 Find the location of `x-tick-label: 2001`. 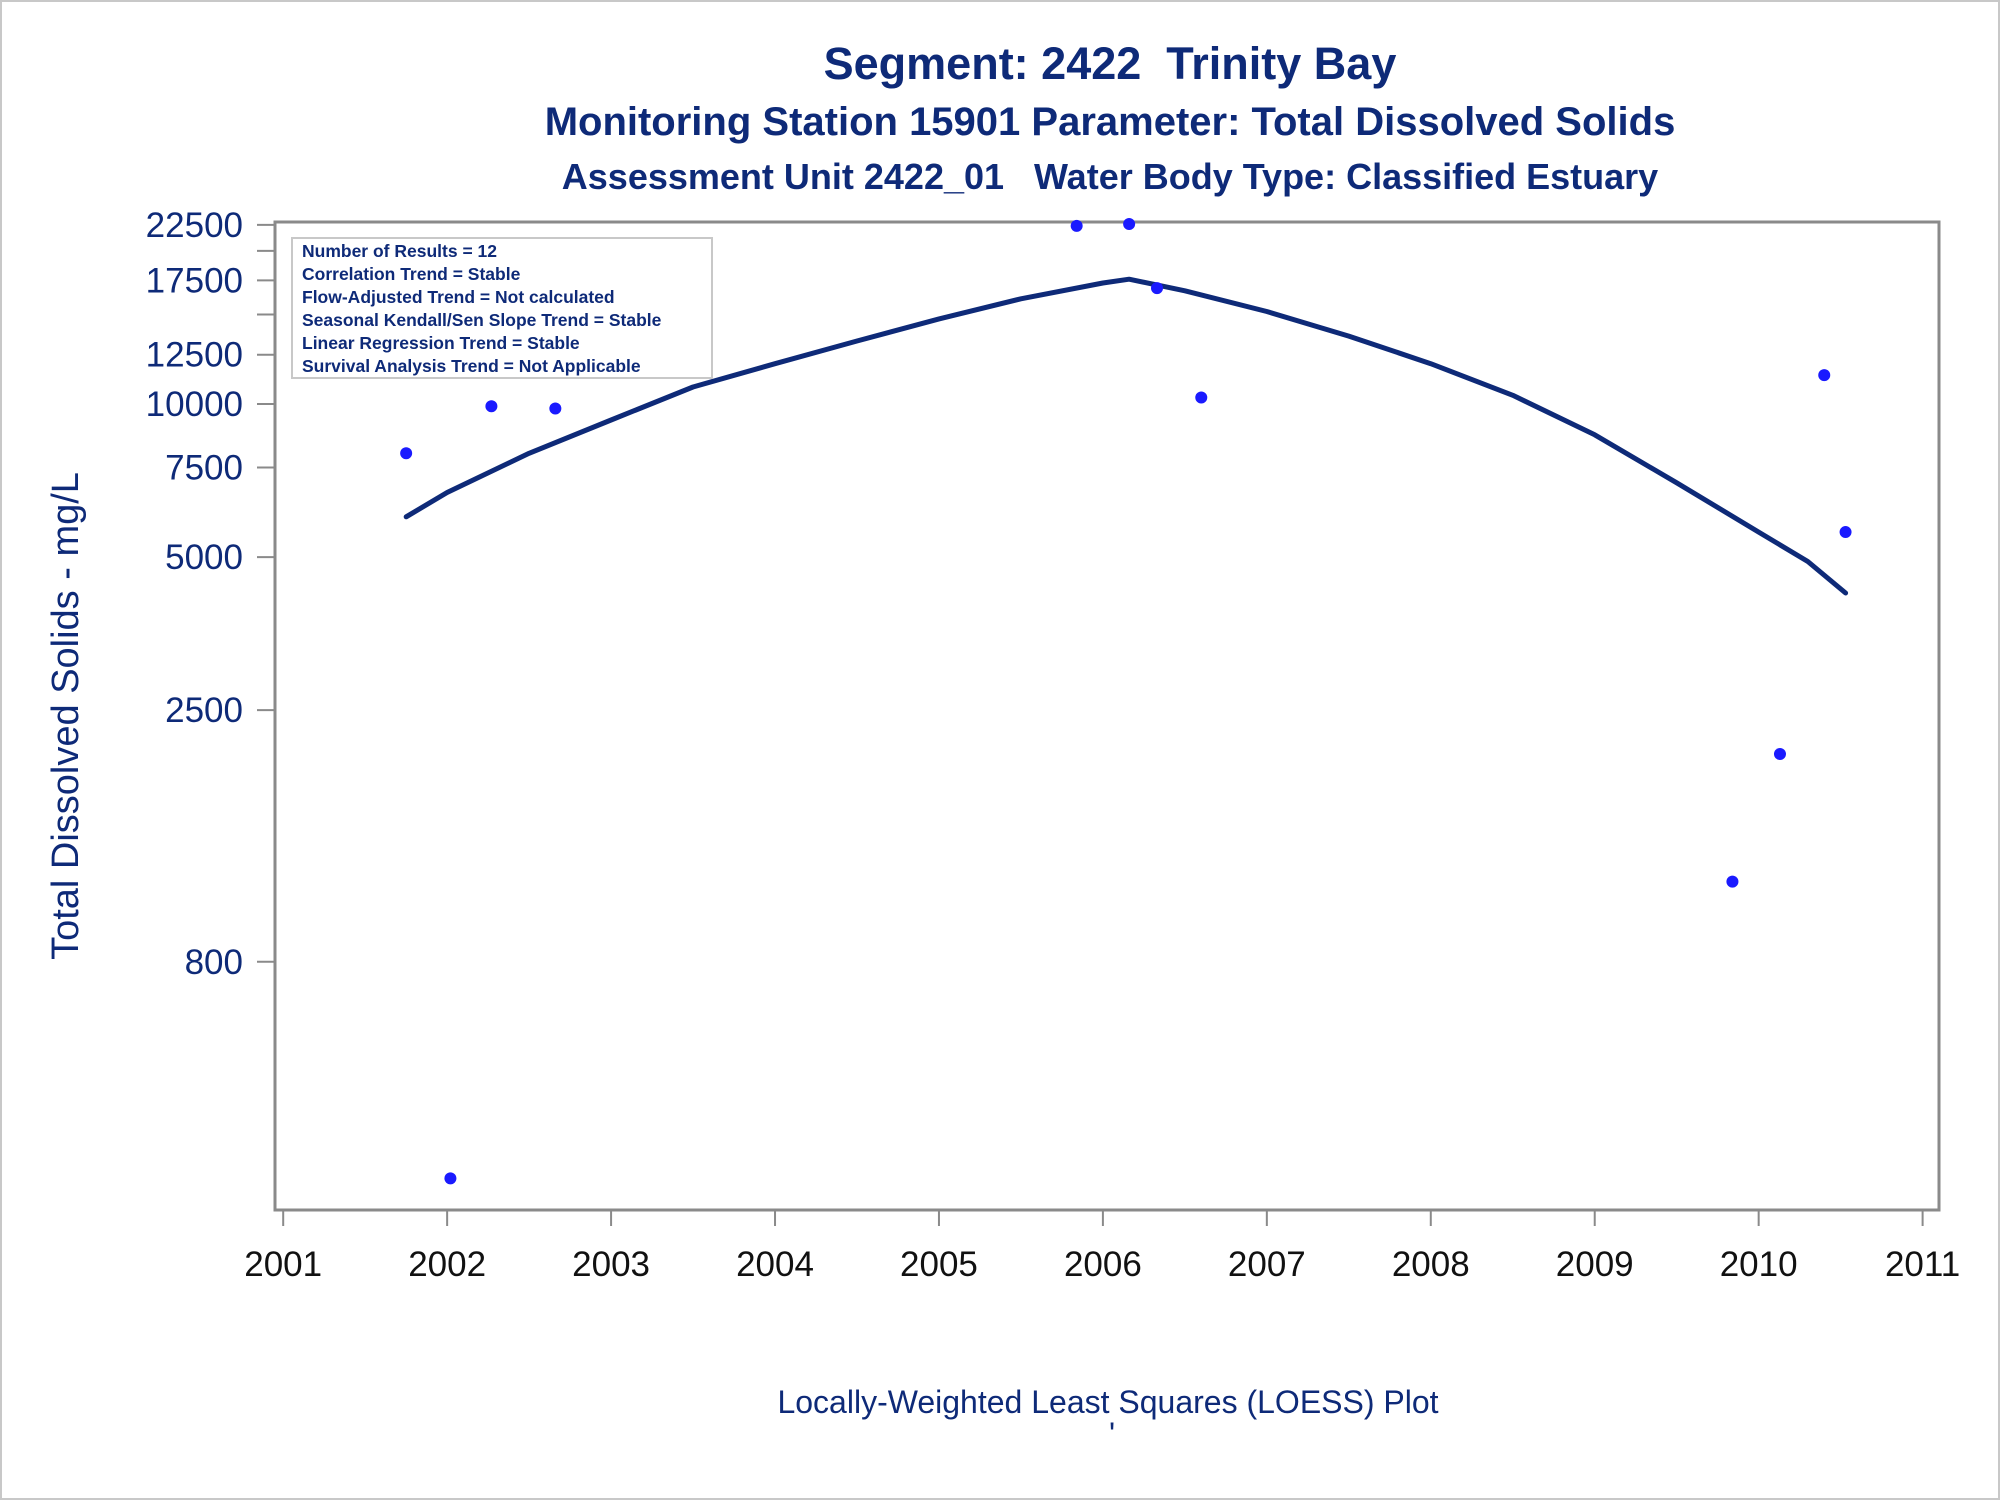

x-tick-label: 2001 is located at coordinates (283, 1264).